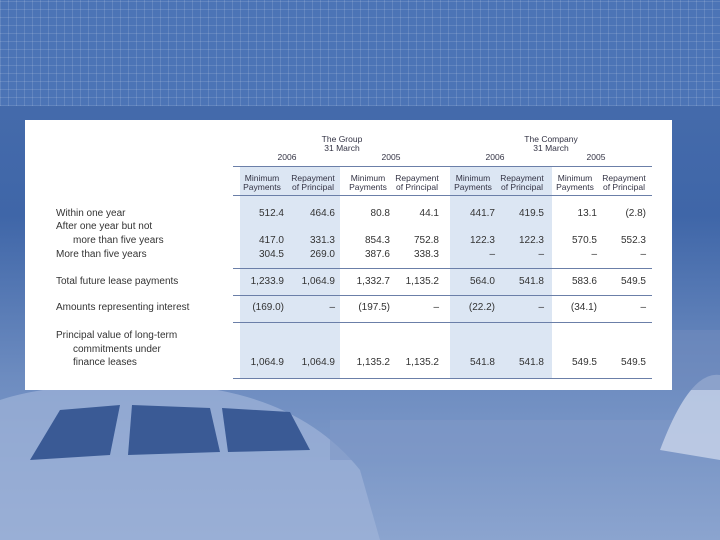 The image size is (720, 540). I want to click on cell: 1,233.9, so click(267, 281).